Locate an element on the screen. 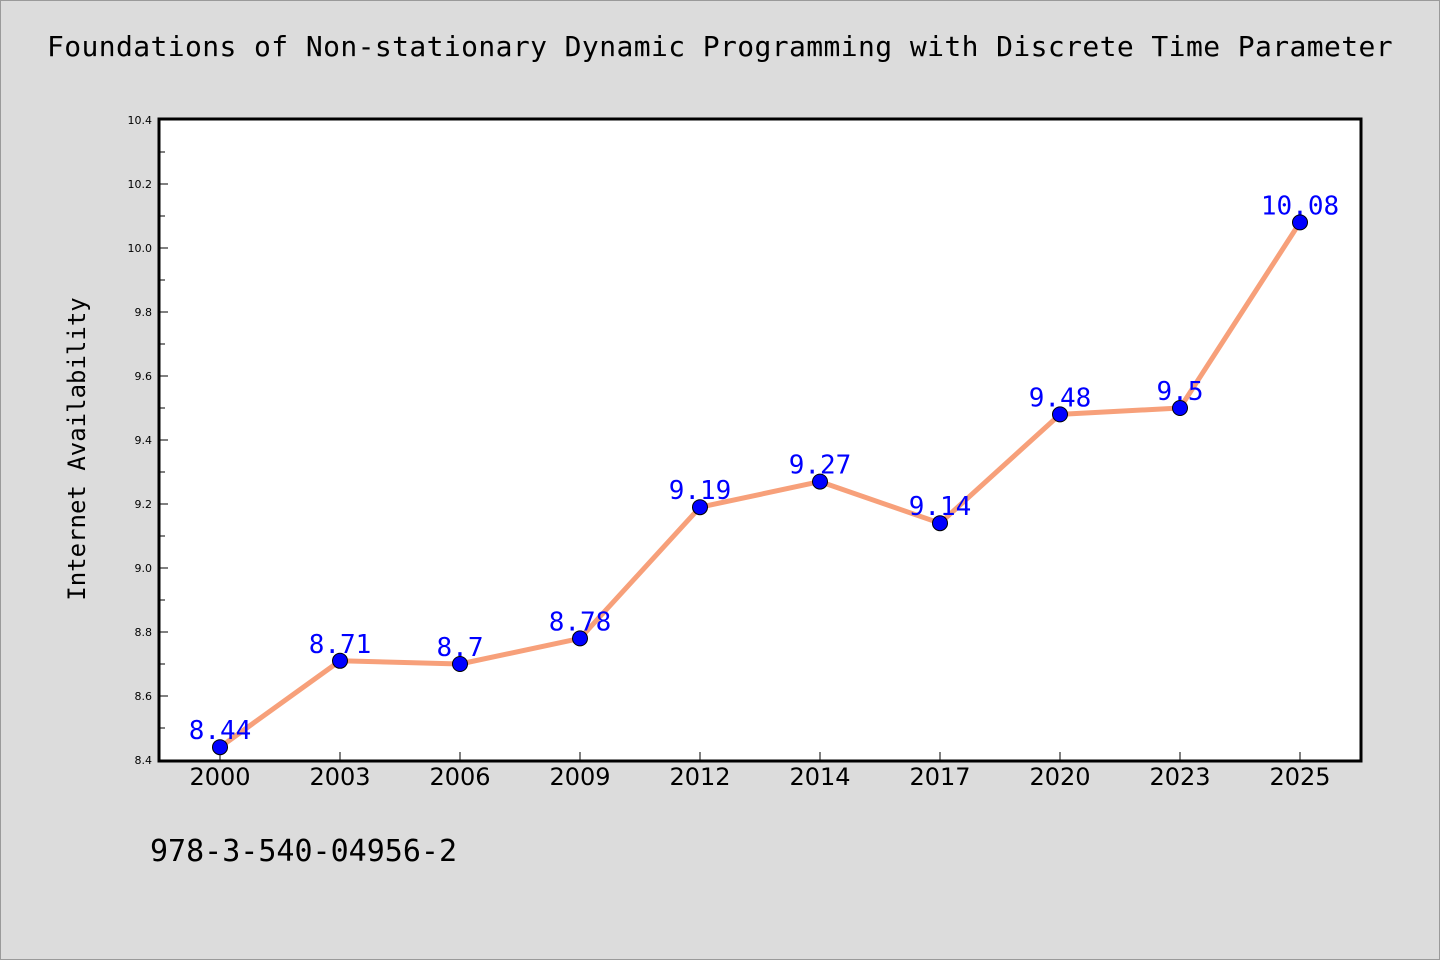  y-tick-label: 9.0 is located at coordinates (144, 568).